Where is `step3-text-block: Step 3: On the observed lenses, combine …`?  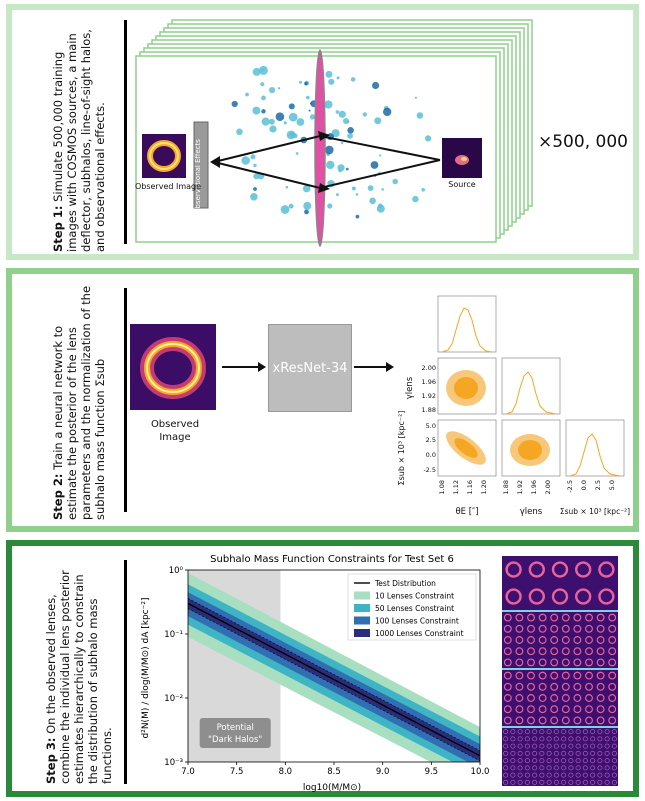 step3-text-block: Step 3: On the observed lenses, combine … is located at coordinates (79, 668).